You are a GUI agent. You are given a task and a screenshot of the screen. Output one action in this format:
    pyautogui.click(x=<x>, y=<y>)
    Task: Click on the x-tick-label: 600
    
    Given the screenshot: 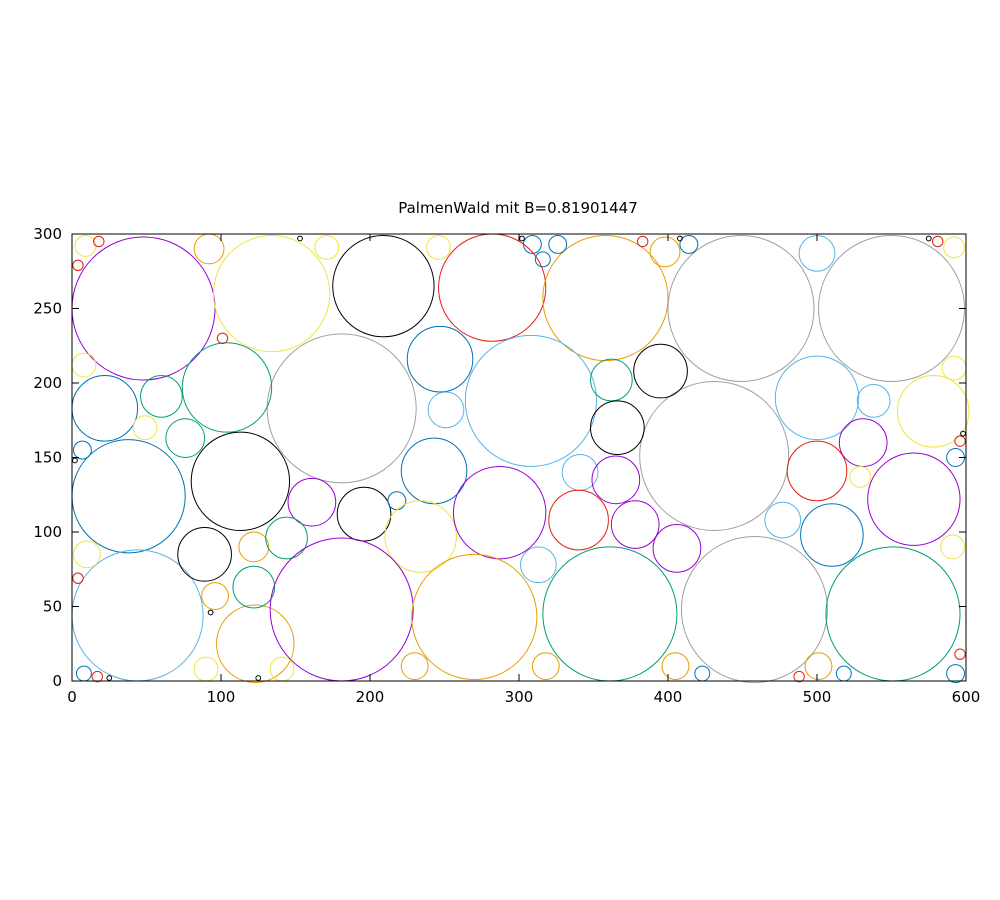 What is the action you would take?
    pyautogui.click(x=966, y=697)
    